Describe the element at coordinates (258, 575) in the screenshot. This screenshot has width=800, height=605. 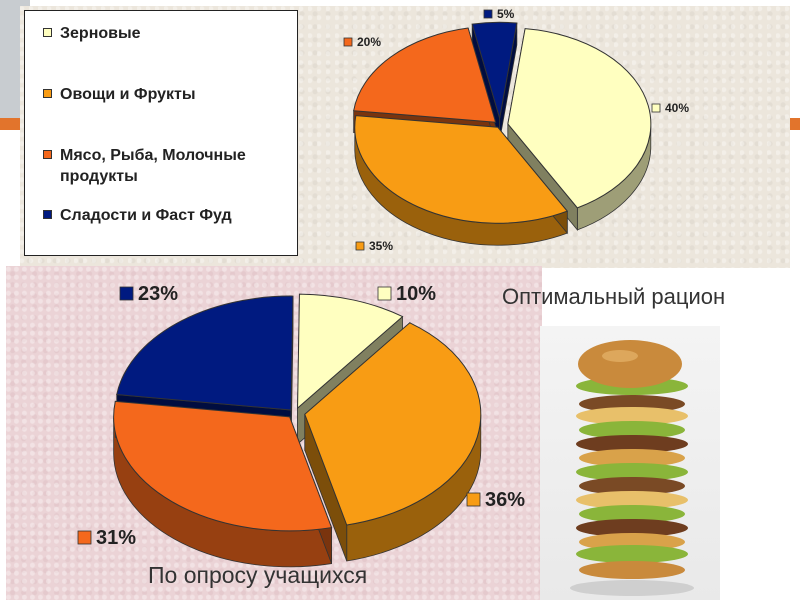
I see `survey-caption: По опросу учащихся` at that location.